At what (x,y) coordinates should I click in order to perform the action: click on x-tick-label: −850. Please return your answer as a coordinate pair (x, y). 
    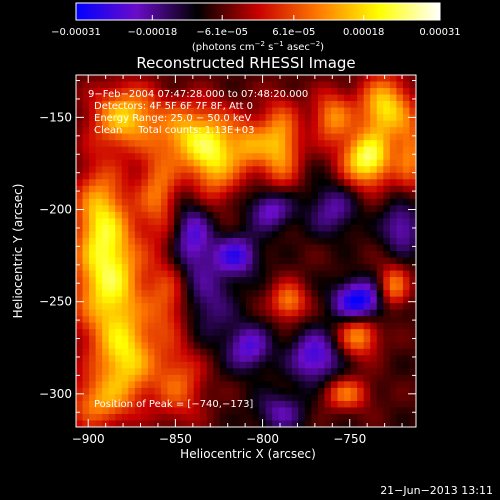
    Looking at the image, I should click on (175, 439).